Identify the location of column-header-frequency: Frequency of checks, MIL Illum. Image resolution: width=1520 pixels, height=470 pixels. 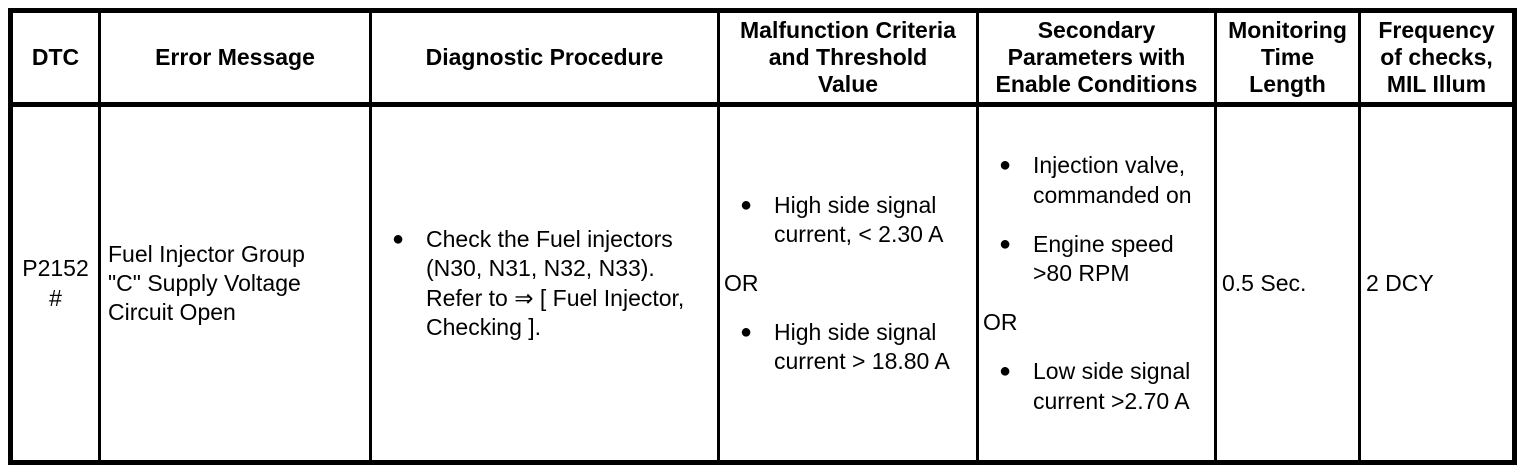
(1437, 58).